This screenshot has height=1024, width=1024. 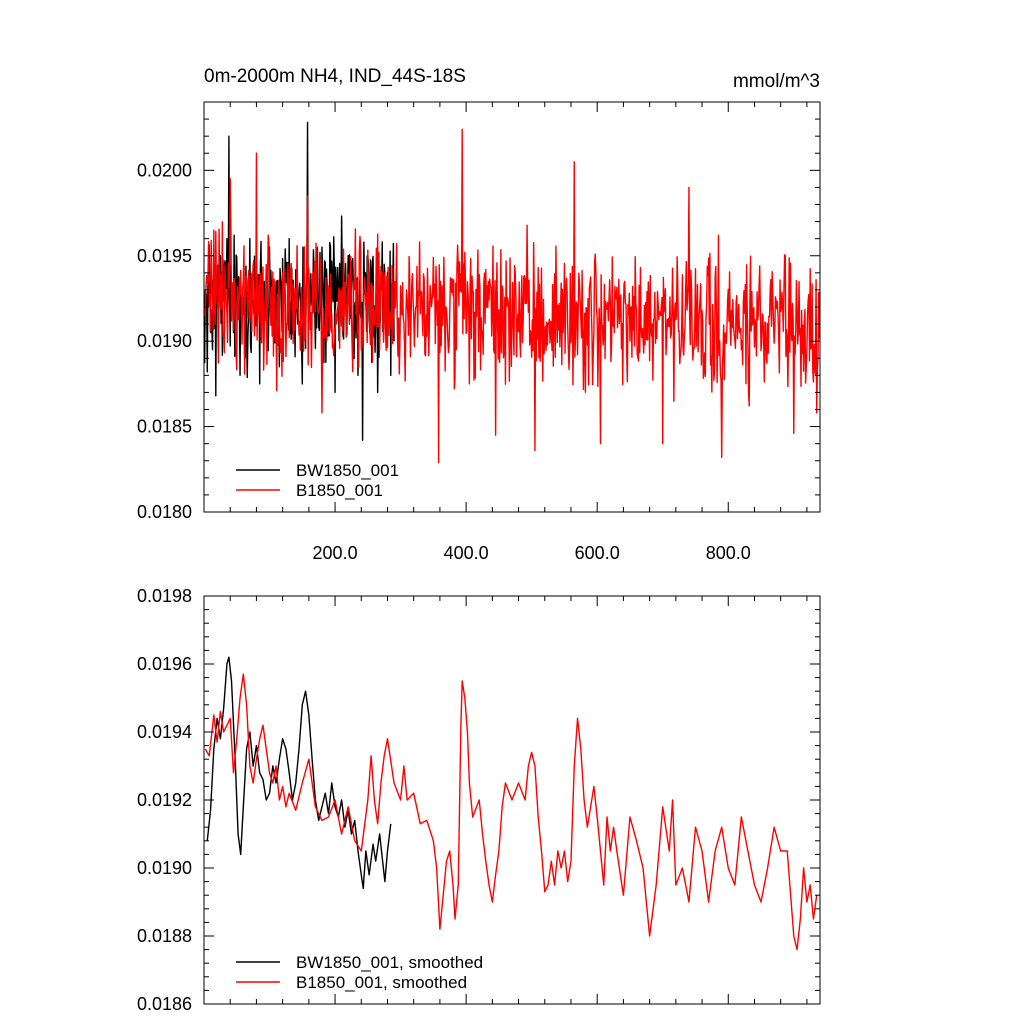 I want to click on x-tick-label: 800.0, so click(x=728, y=553).